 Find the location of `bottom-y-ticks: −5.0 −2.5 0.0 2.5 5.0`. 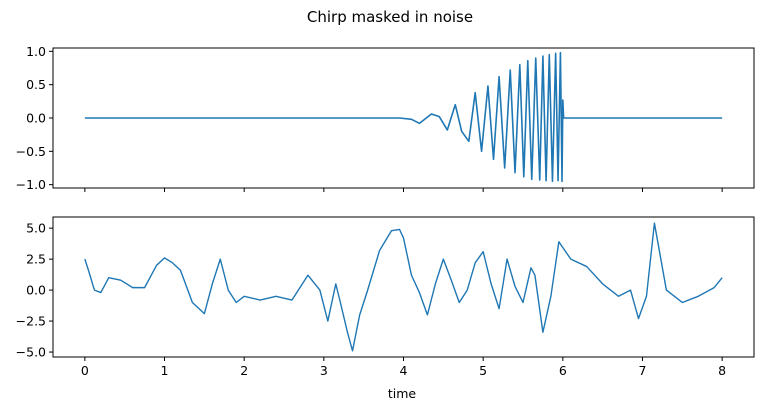

bottom-y-ticks: −5.0 −2.5 0.0 2.5 5.0 is located at coordinates (34, 290).